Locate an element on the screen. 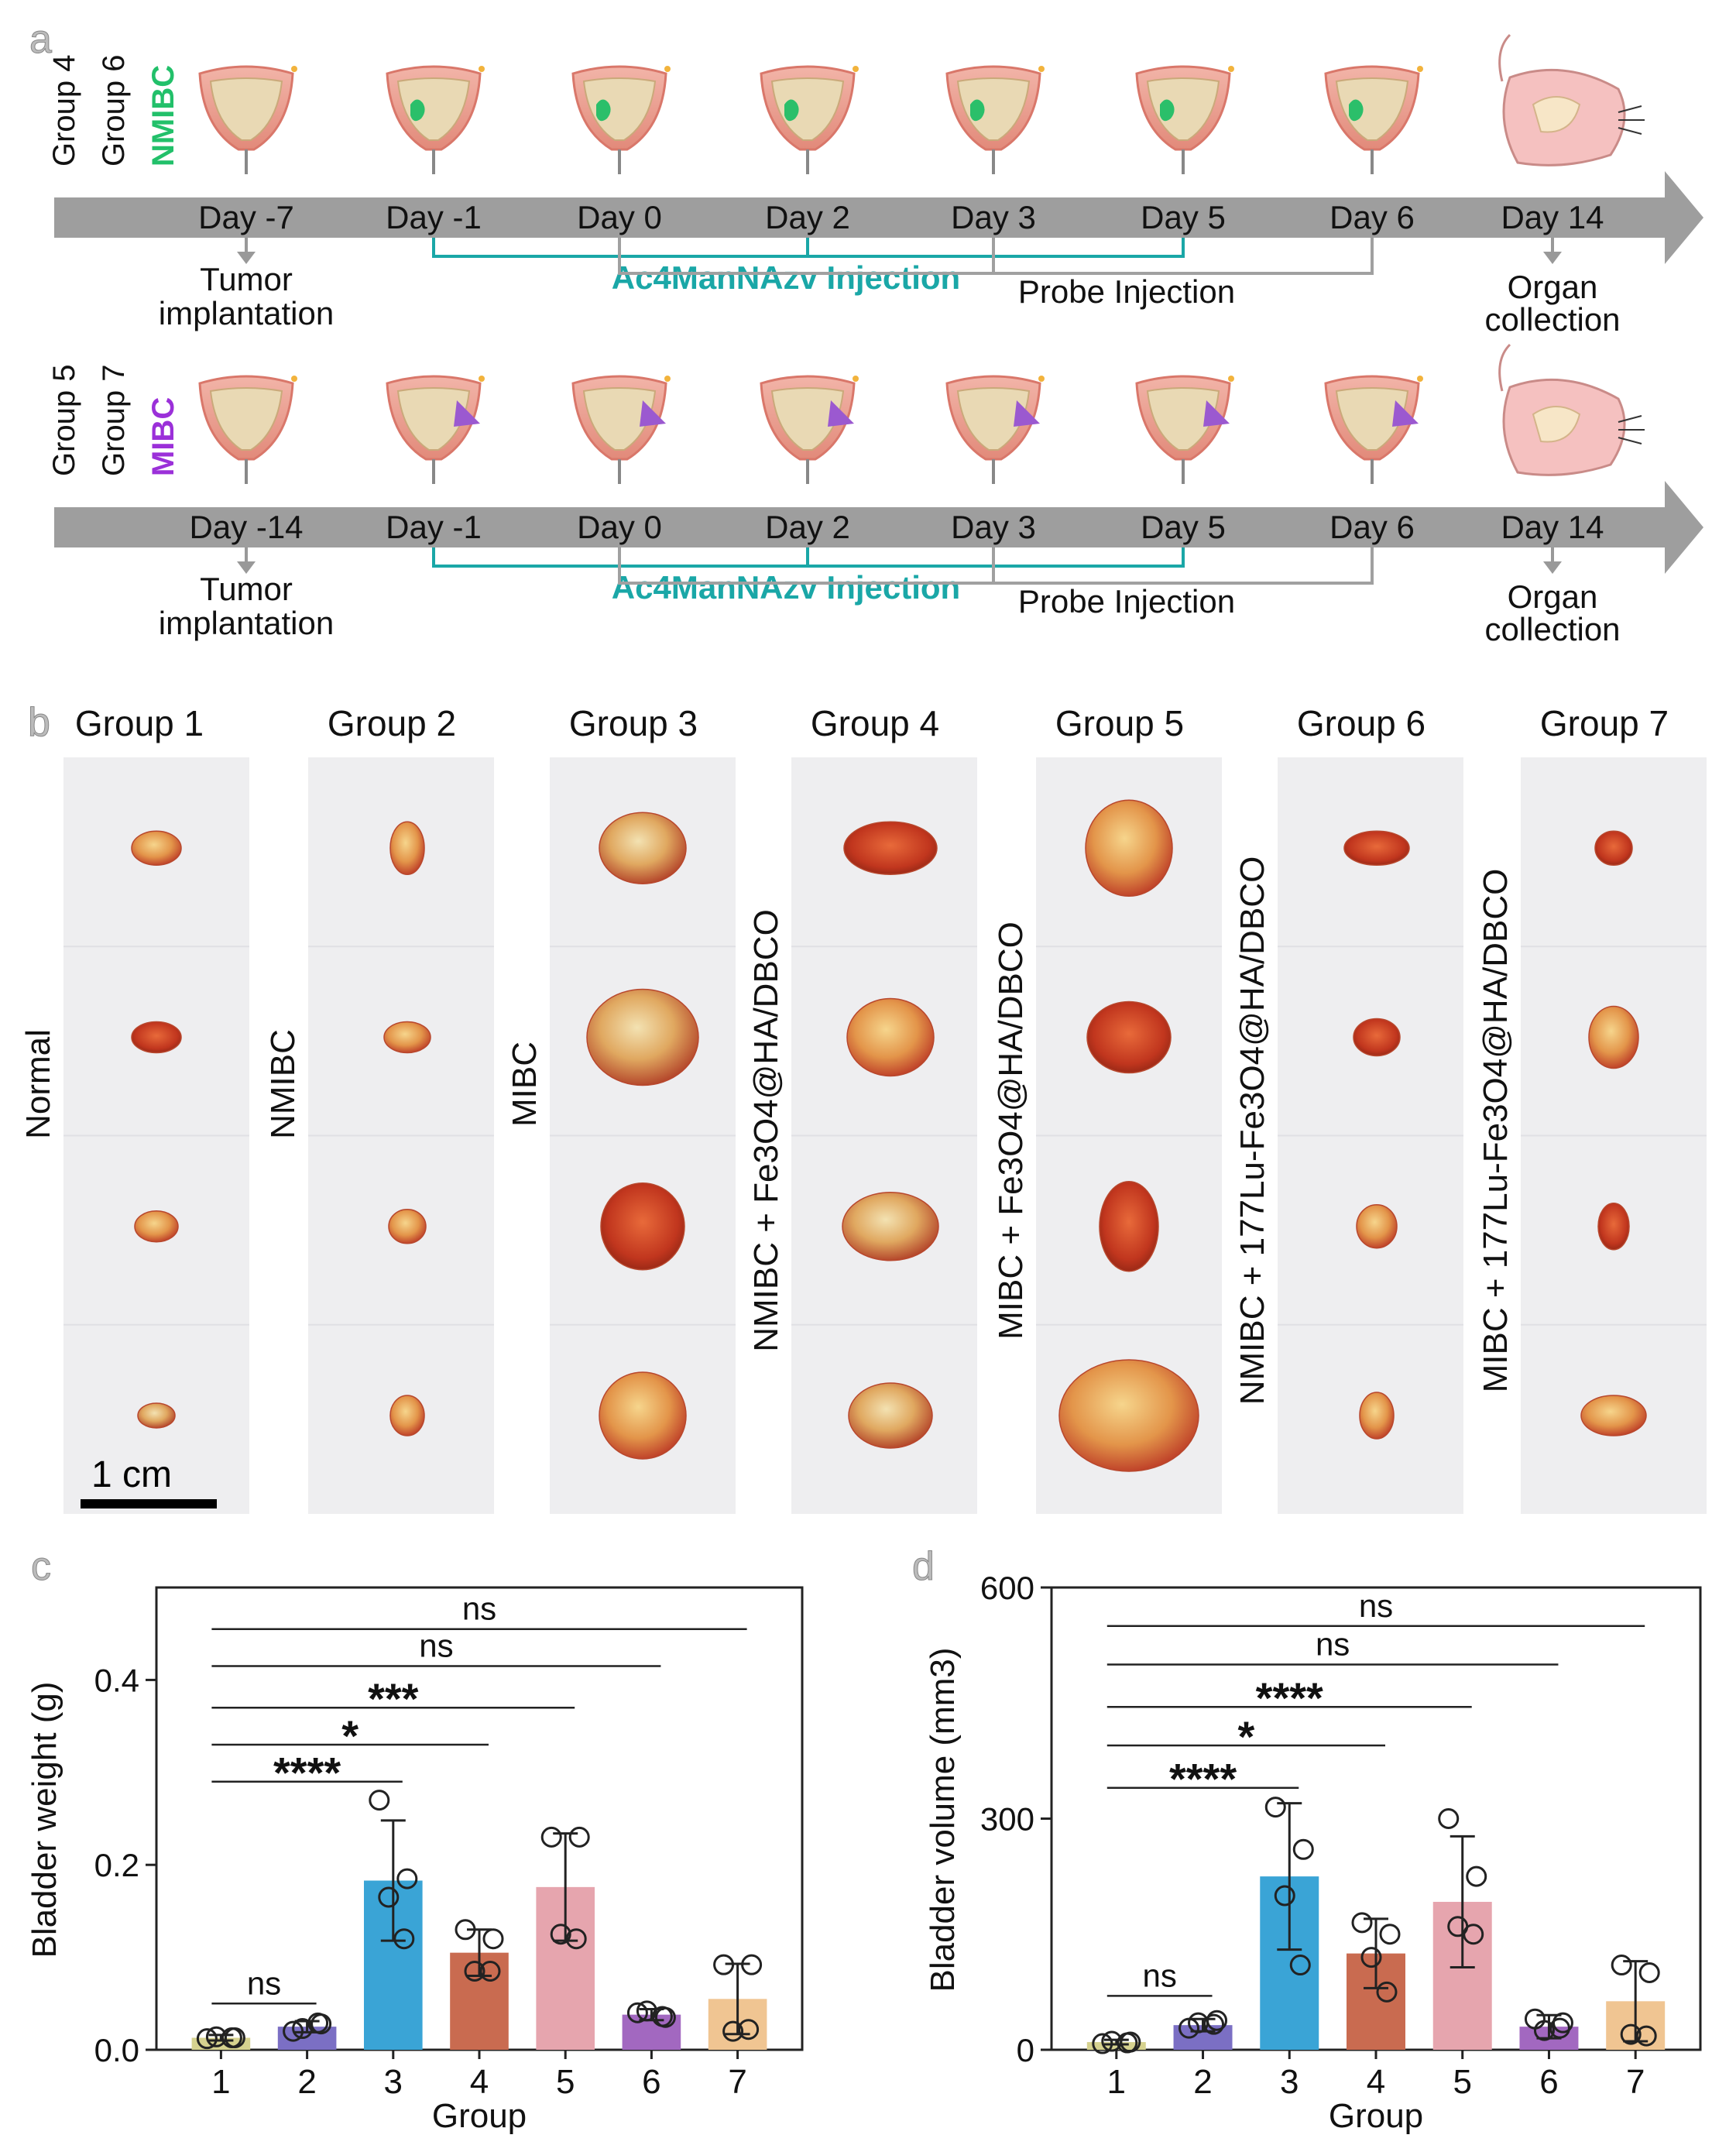  tumor-arrowhead is located at coordinates (246, 258).